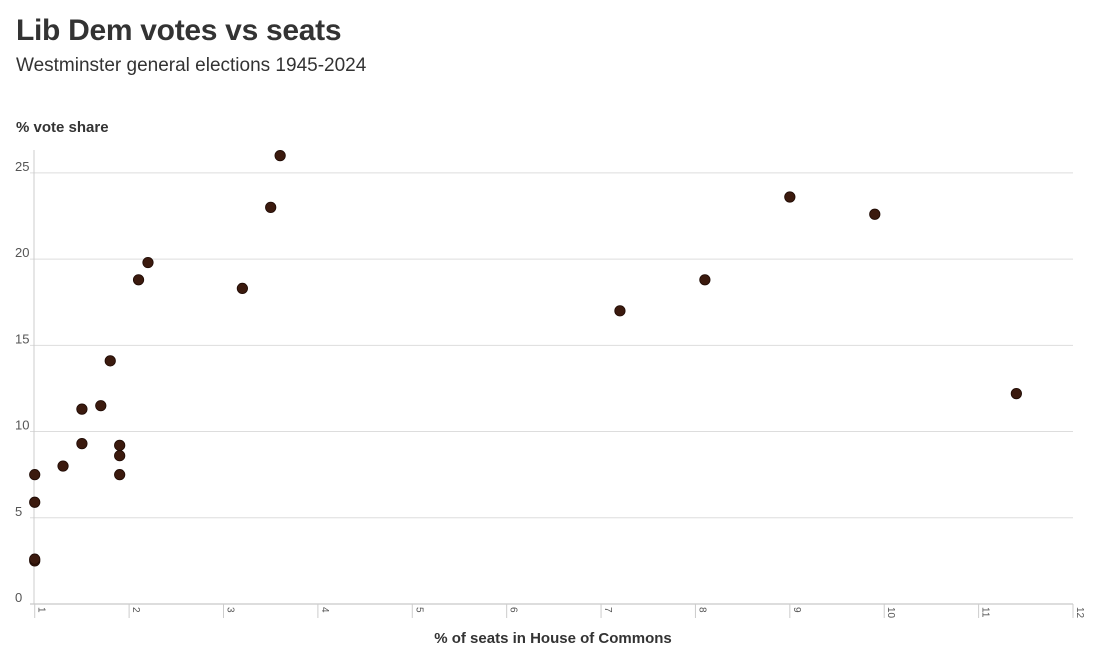  Describe the element at coordinates (796, 610) in the screenshot. I see `x-tick-label: 9` at that location.